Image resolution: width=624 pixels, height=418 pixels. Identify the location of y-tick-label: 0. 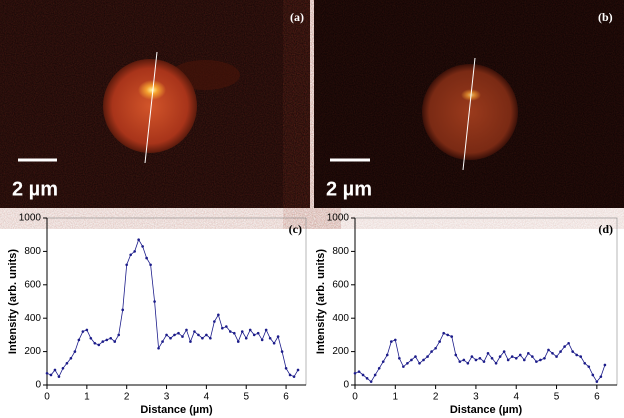
(346, 385).